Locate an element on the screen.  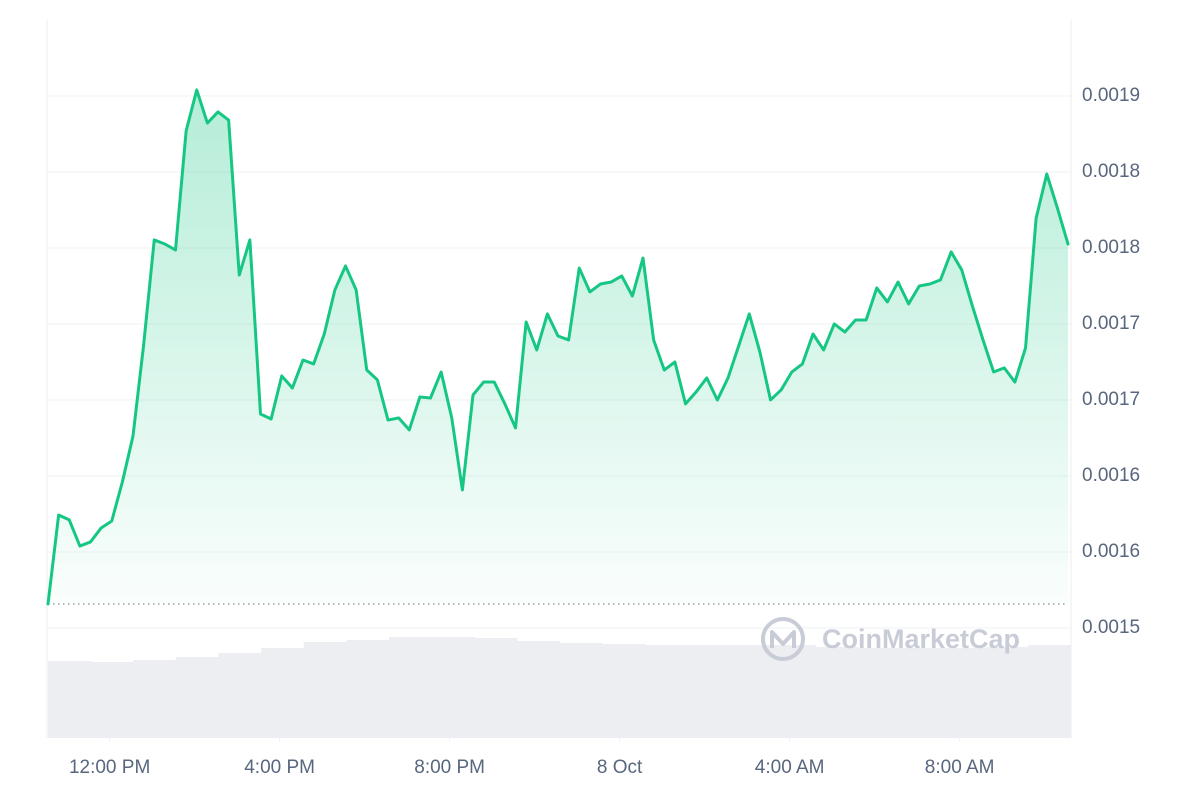
x-tick-label: 8:00 PM is located at coordinates (449, 767).